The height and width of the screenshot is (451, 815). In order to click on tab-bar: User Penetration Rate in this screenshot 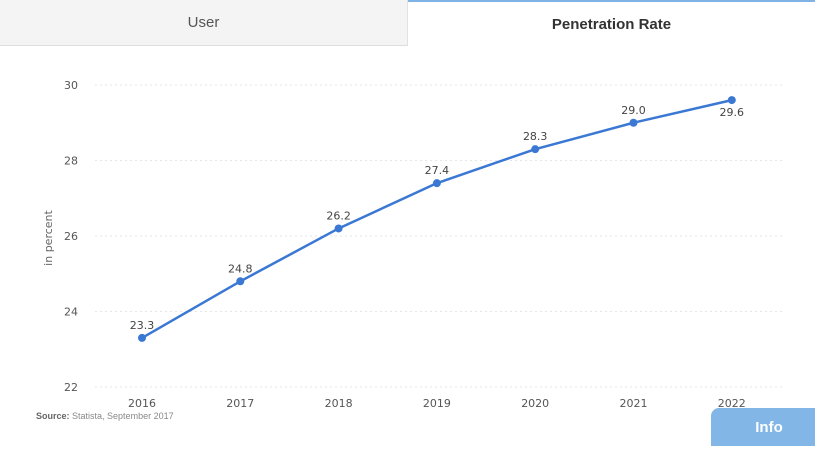, I will do `click(407, 24)`.